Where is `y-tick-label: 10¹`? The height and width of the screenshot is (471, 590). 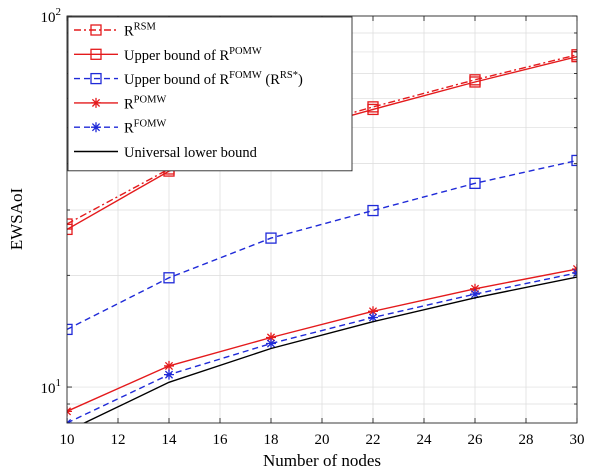
y-tick-label: 10¹ is located at coordinates (51, 387).